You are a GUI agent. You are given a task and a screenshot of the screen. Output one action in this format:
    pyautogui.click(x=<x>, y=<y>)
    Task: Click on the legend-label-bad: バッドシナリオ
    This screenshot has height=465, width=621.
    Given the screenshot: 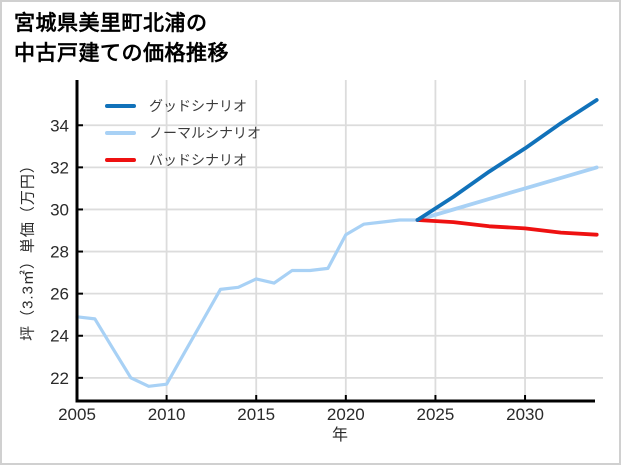 What is the action you would take?
    pyautogui.click(x=198, y=159)
    